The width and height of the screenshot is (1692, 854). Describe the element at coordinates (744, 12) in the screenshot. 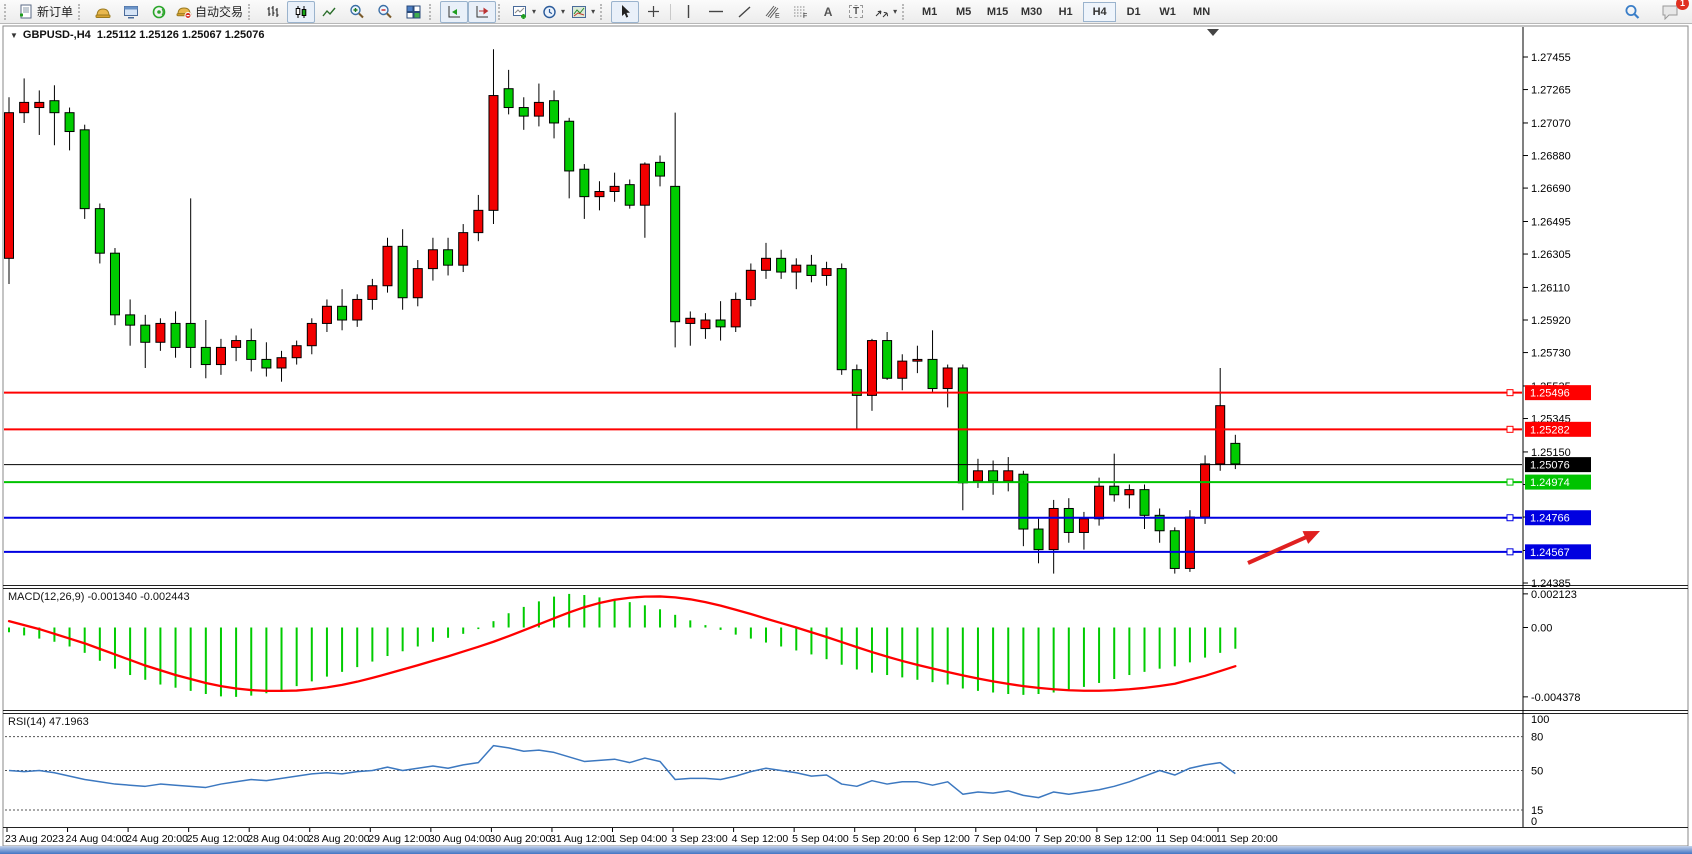

I see `trendline-button` at that location.